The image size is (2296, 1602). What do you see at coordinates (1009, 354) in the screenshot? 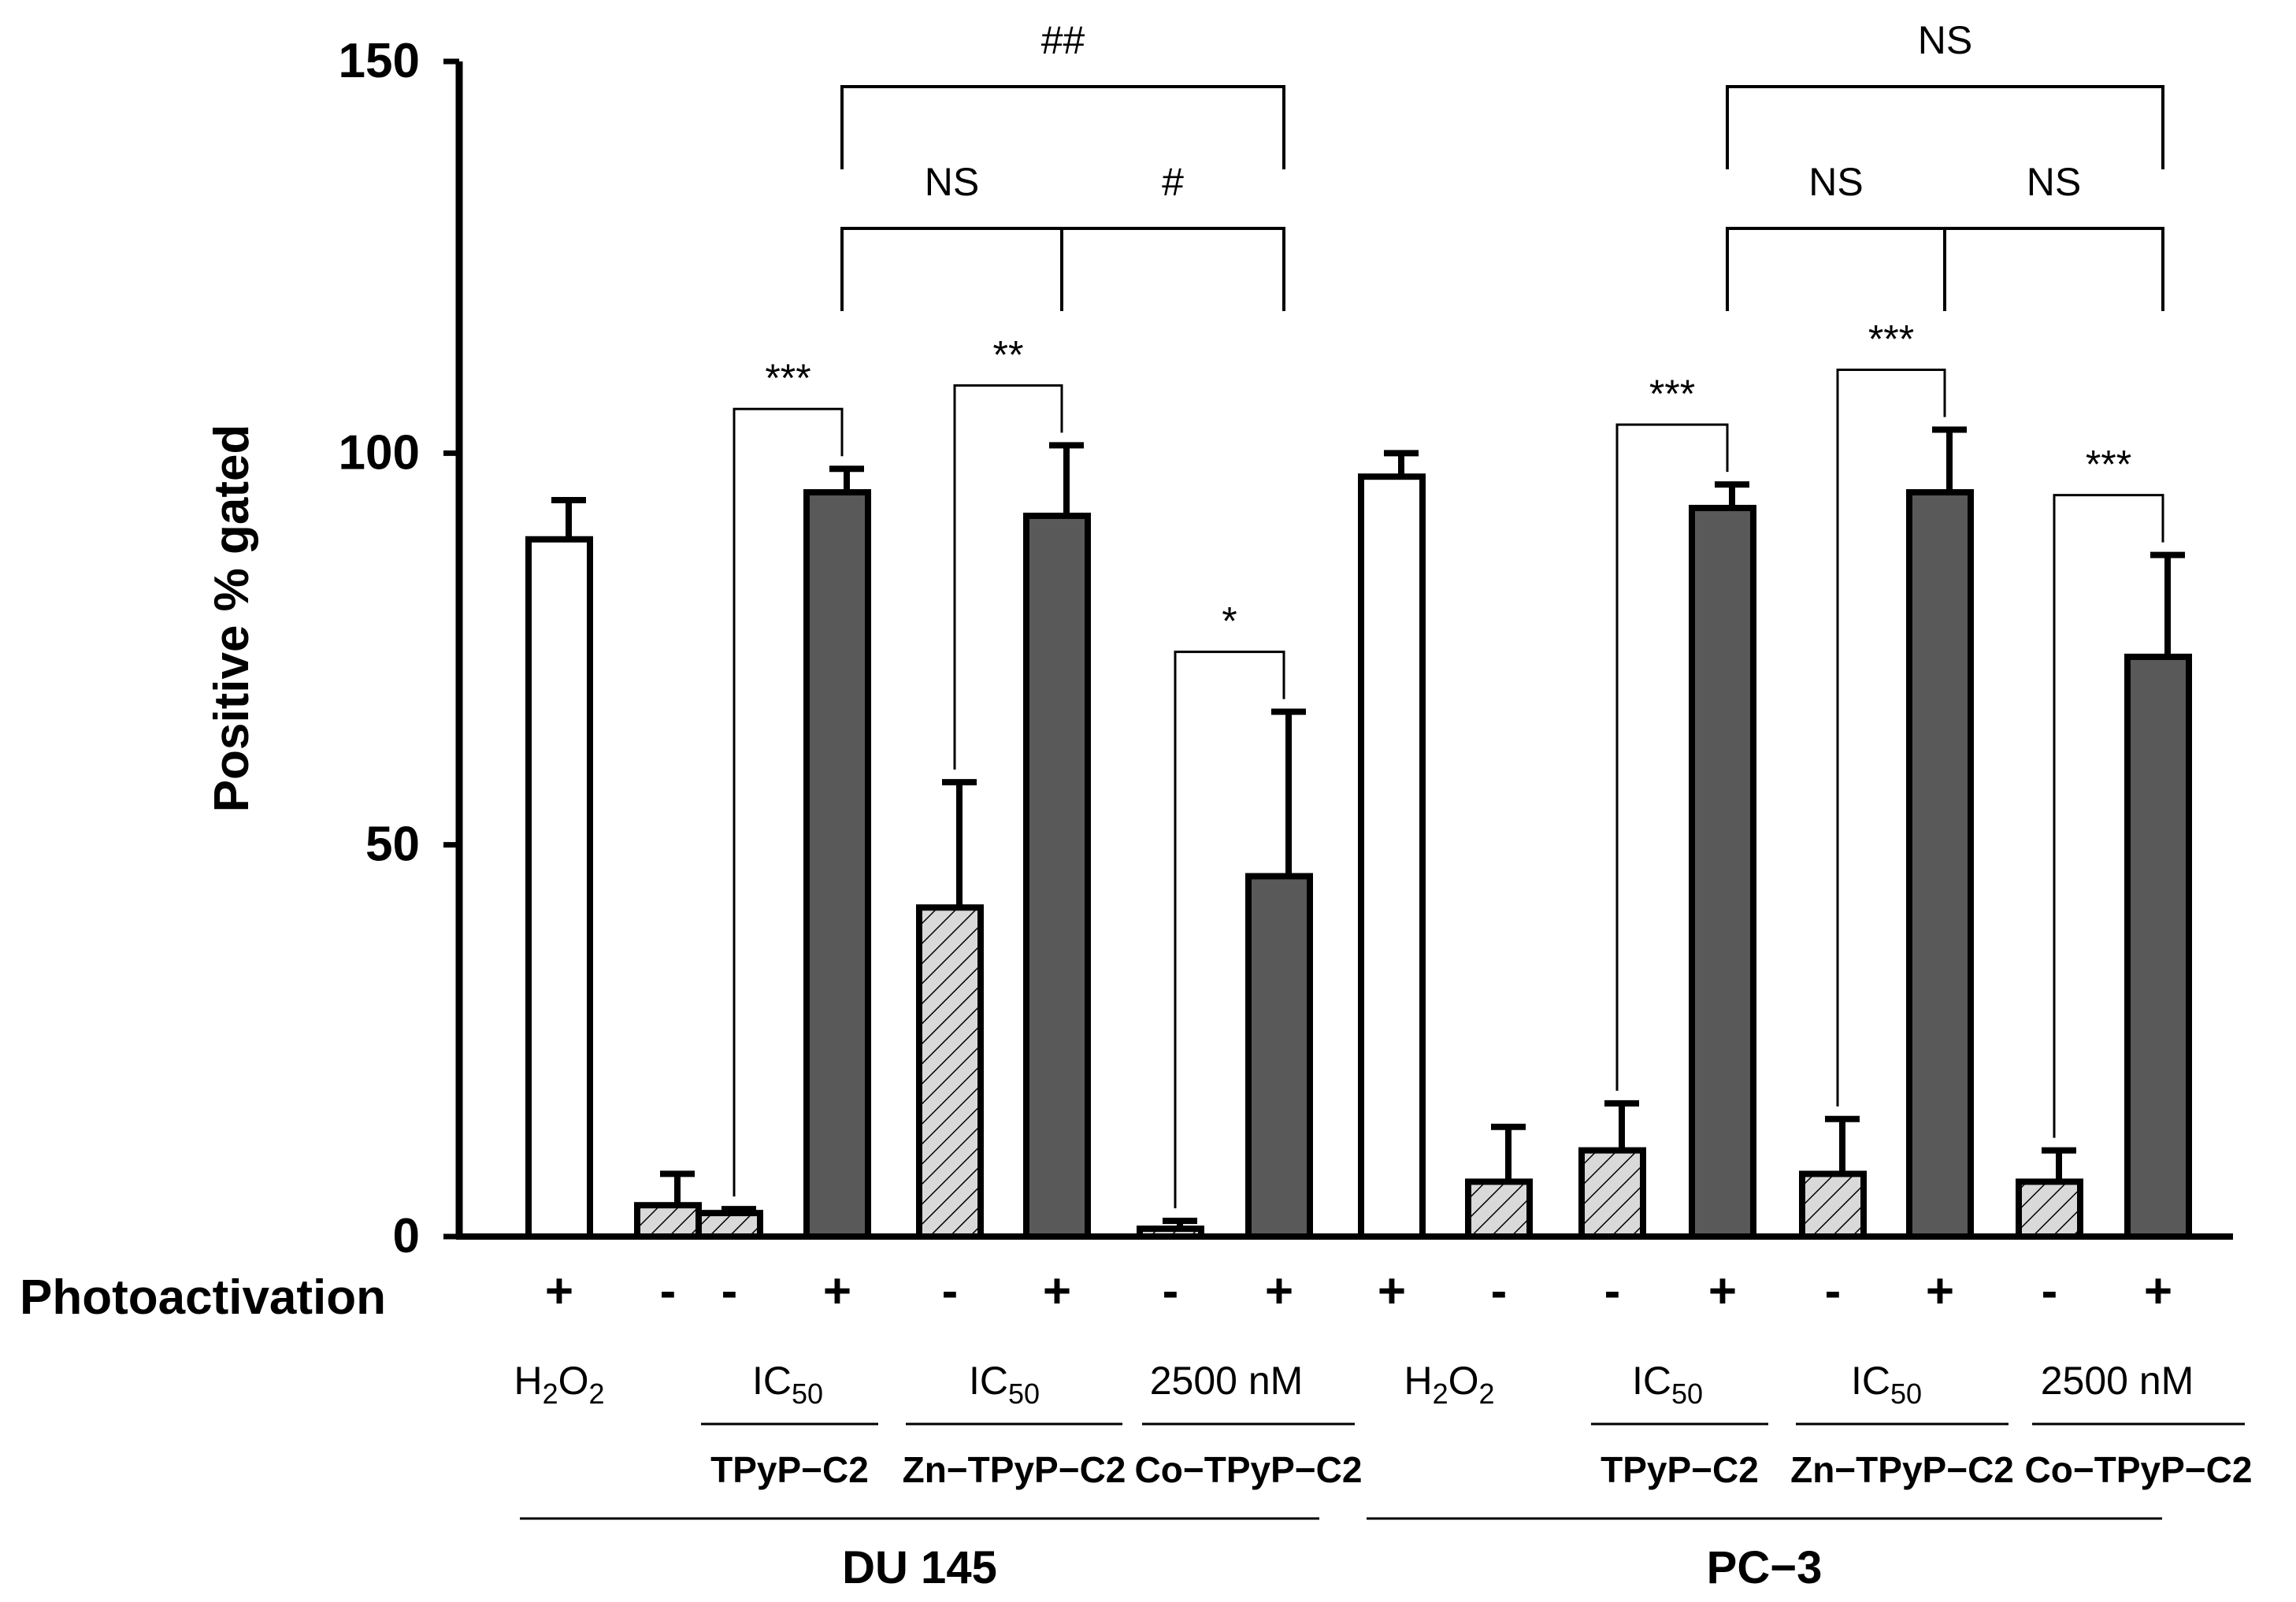
I see `significance-label: **` at bounding box center [1009, 354].